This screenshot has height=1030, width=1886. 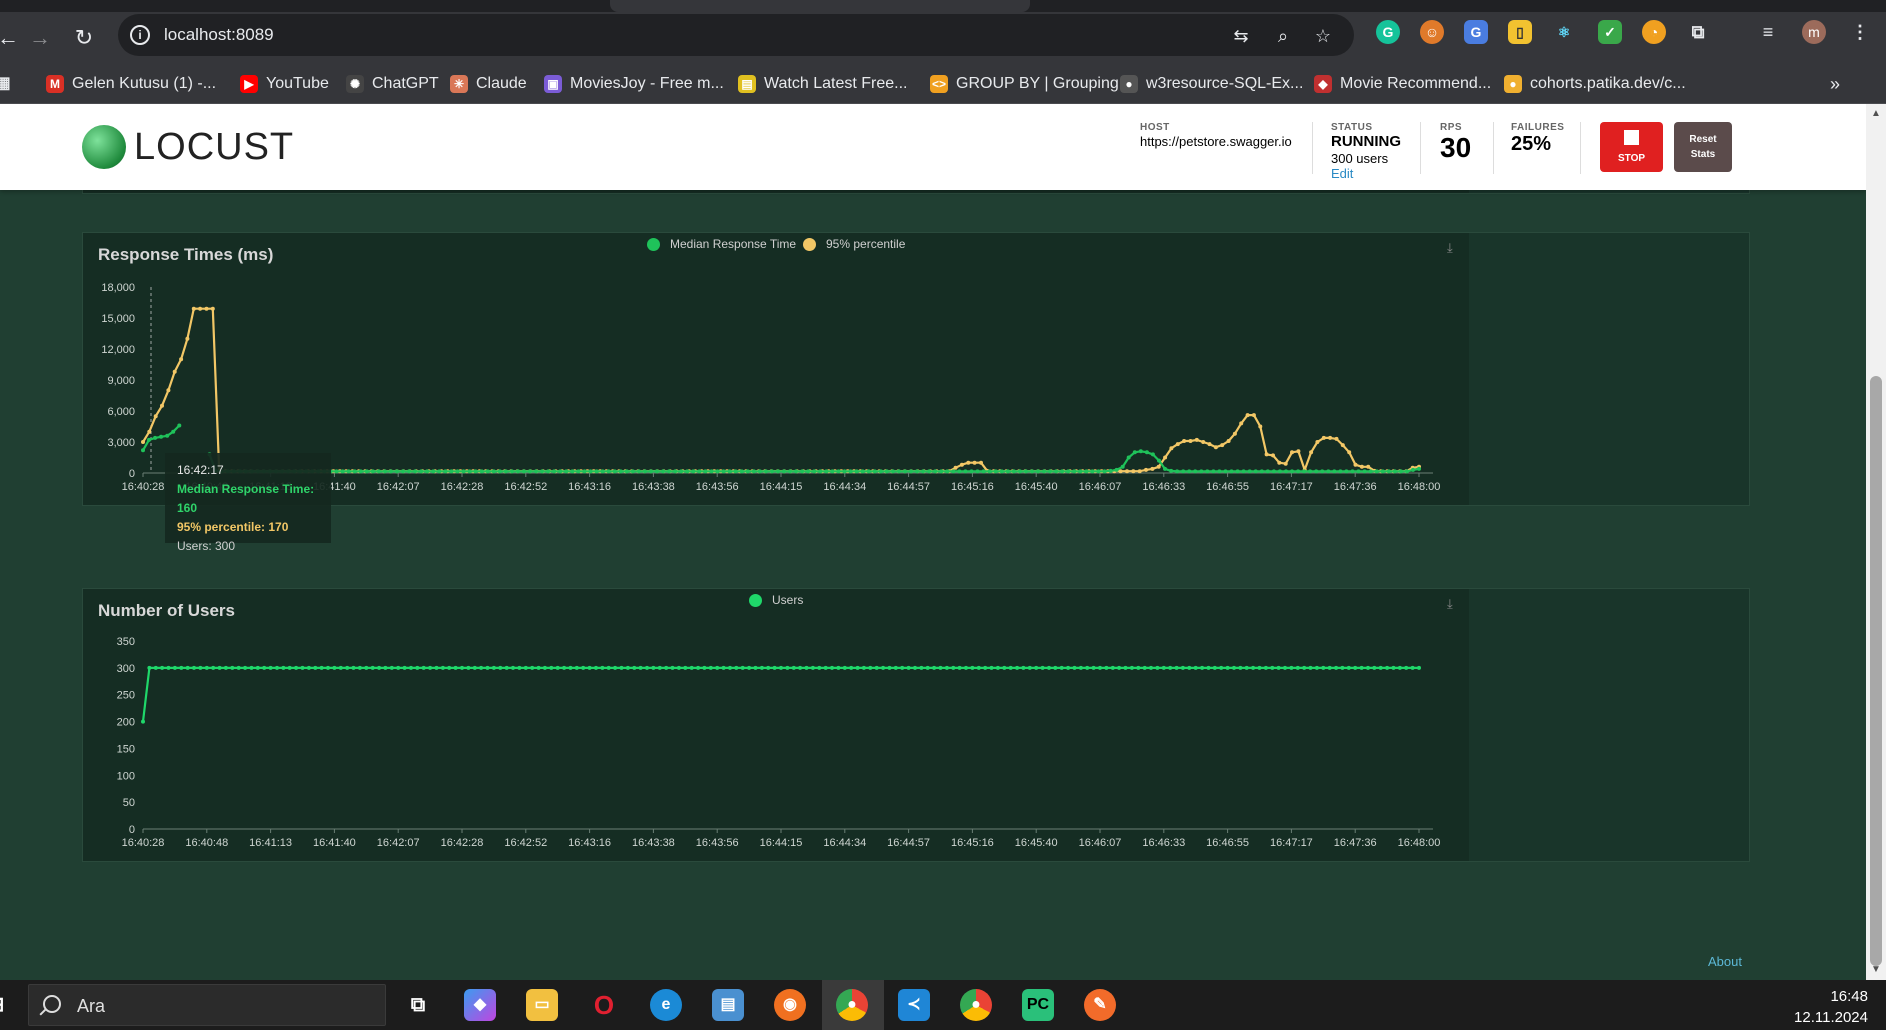 I want to click on x-tick-label: 16:44:15, so click(x=781, y=843).